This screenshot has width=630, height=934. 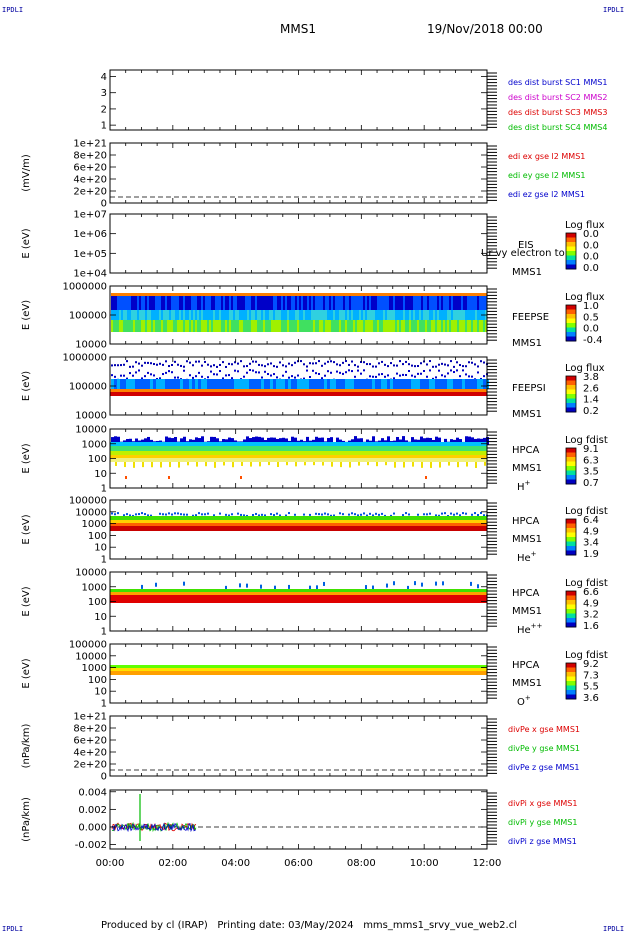 What do you see at coordinates (26, 819) in the screenshot?
I see `y-axis-label: (nPa/km)` at bounding box center [26, 819].